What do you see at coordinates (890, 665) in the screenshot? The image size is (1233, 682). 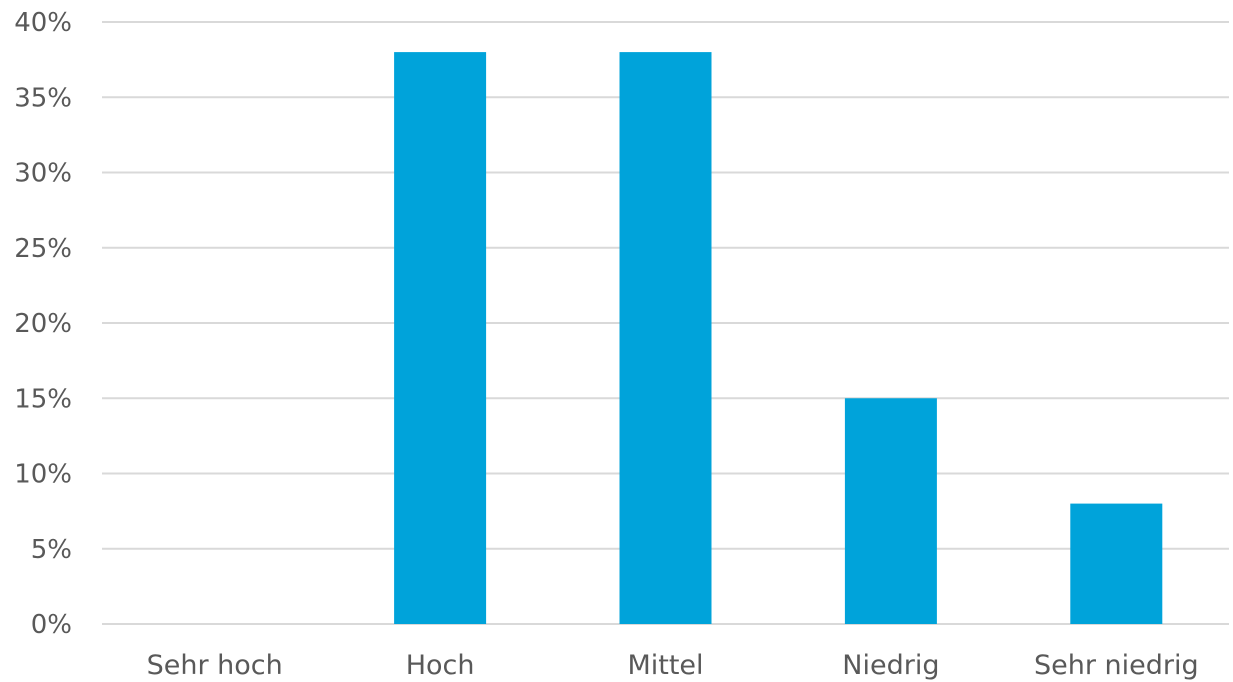 I see `x-tick-label: Niedrig` at bounding box center [890, 665].